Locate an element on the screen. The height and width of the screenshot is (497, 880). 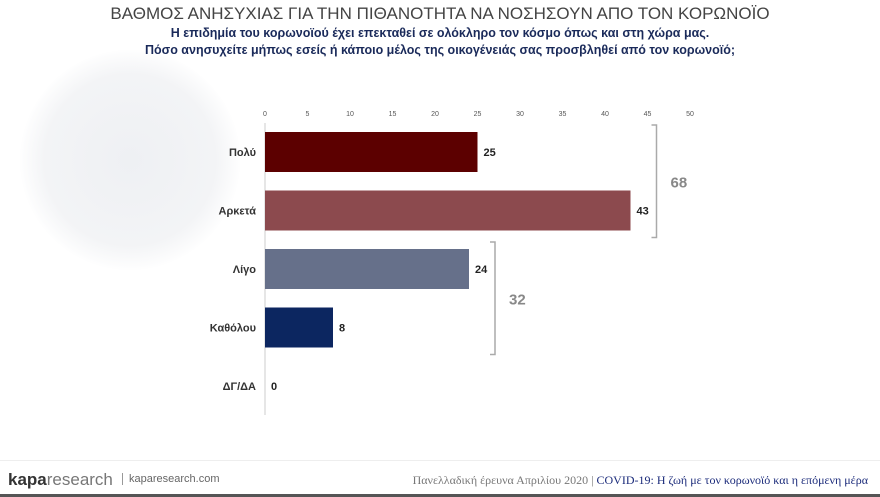
group-total-label: 68 is located at coordinates (679, 182).